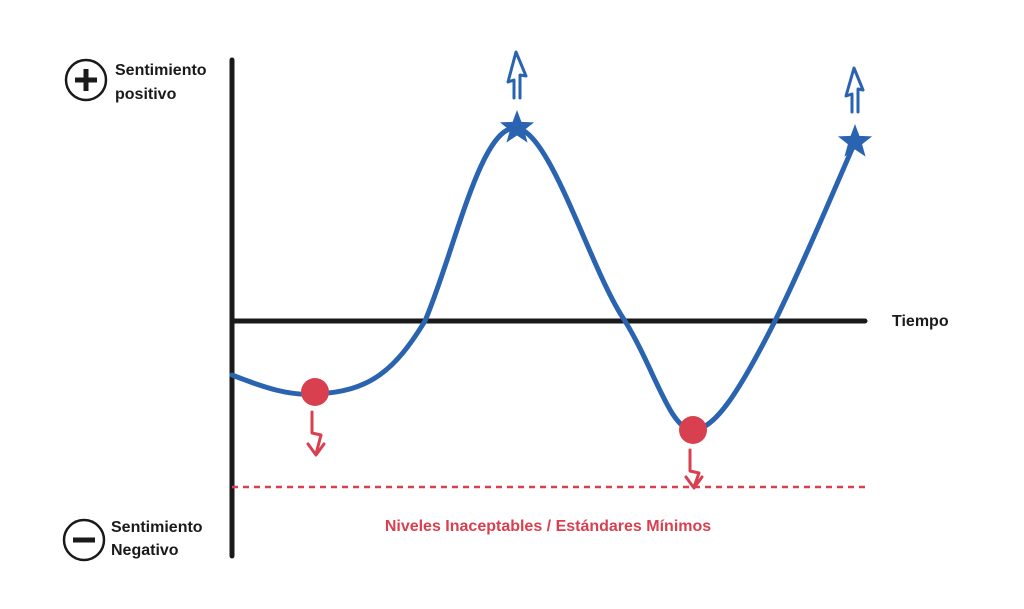 Image resolution: width=1024 pixels, height=609 pixels. I want to click on up-arrows, so click(685, 82).